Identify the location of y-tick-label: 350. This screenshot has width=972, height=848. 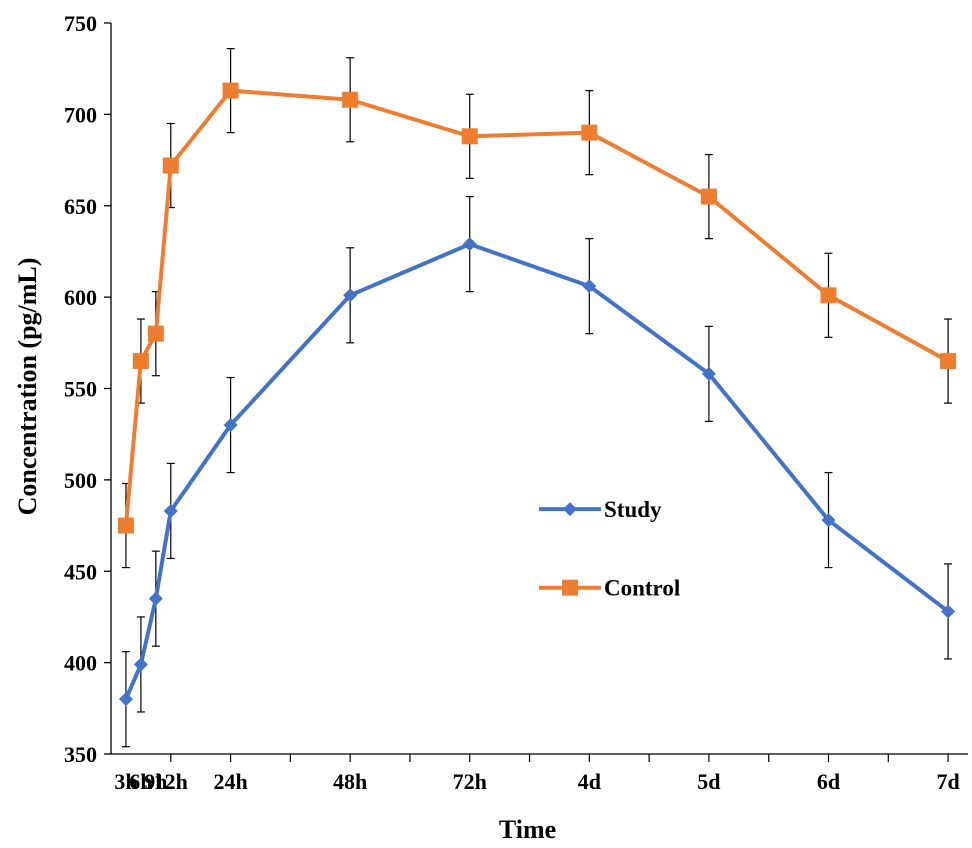
(80, 754).